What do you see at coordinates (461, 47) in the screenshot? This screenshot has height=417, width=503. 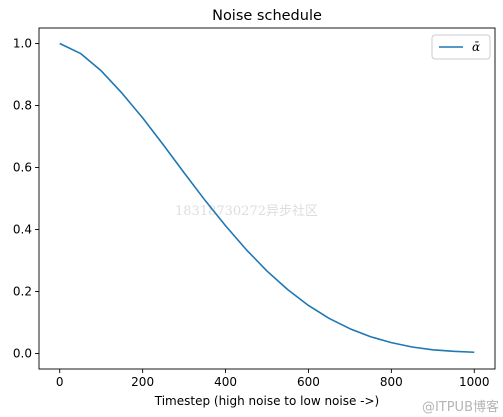 I see `legend: ᾱ` at bounding box center [461, 47].